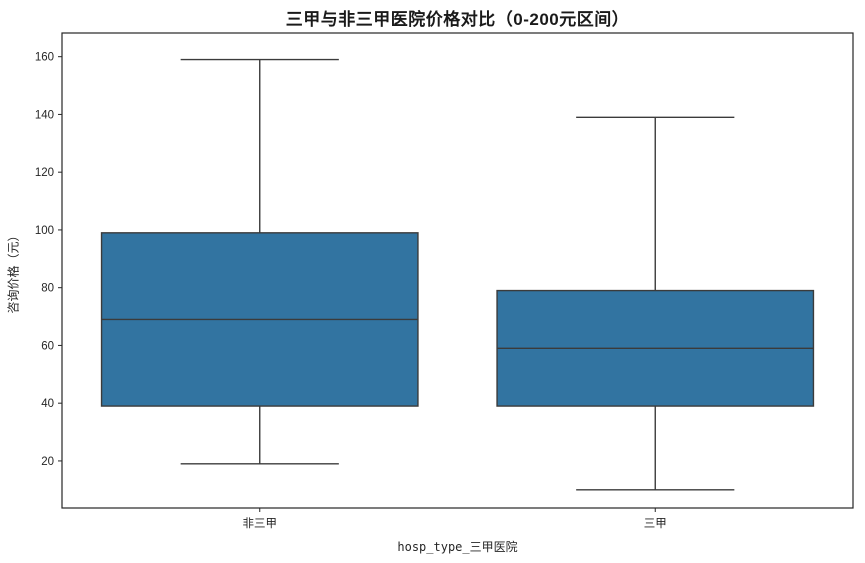  I want to click on y-tick-label: 100, so click(44, 231).